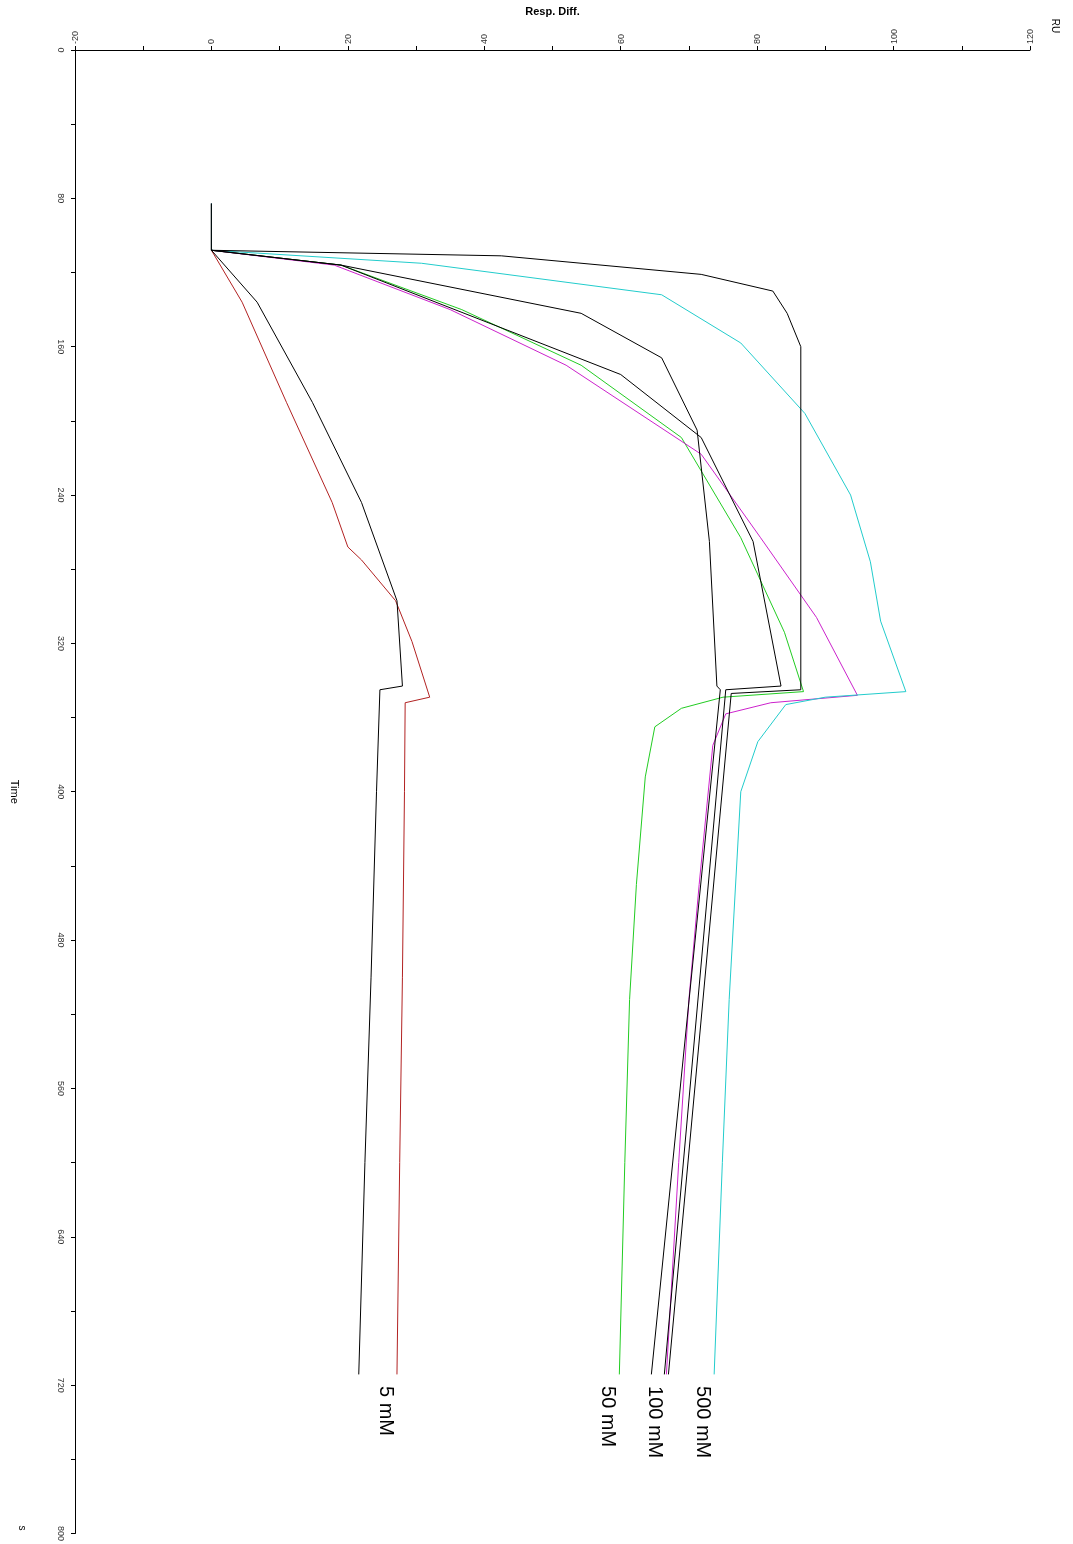  I want to click on x-tick-label: 100, so click(893, 36).